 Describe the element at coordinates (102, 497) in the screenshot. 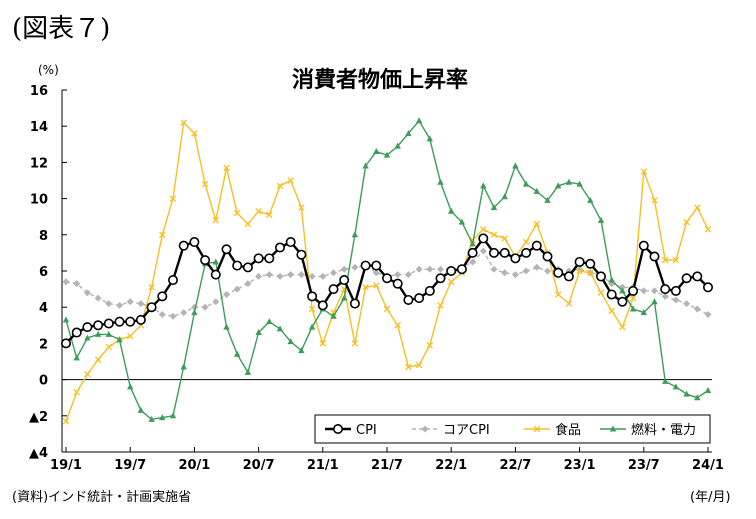

I see `source-note: (資料)インド統計・計画実施省` at that location.